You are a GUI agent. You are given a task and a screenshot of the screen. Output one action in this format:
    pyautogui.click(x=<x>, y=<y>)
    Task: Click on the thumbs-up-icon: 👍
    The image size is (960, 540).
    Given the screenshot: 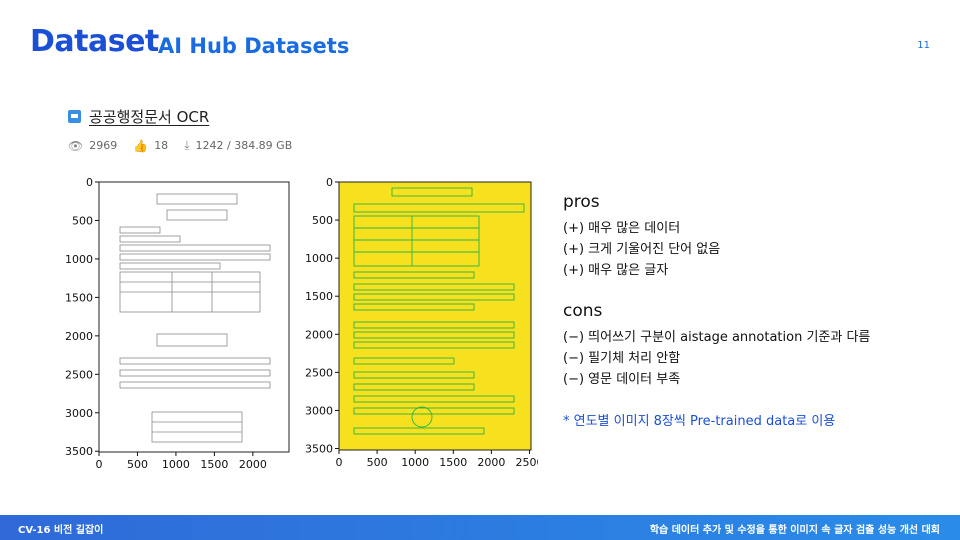 What is the action you would take?
    pyautogui.click(x=141, y=145)
    